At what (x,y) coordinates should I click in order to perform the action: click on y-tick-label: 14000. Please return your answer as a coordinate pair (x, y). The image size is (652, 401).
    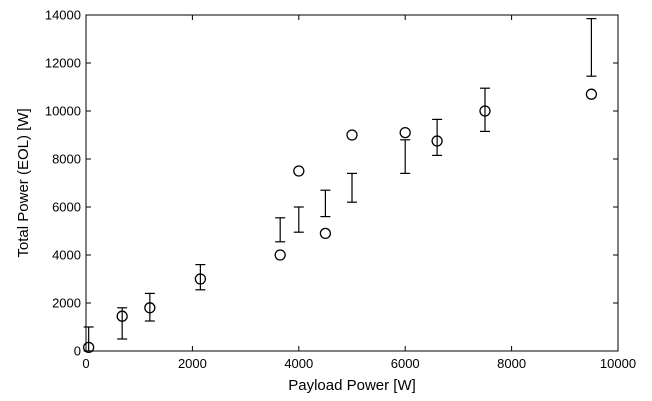
    Looking at the image, I should click on (63, 15).